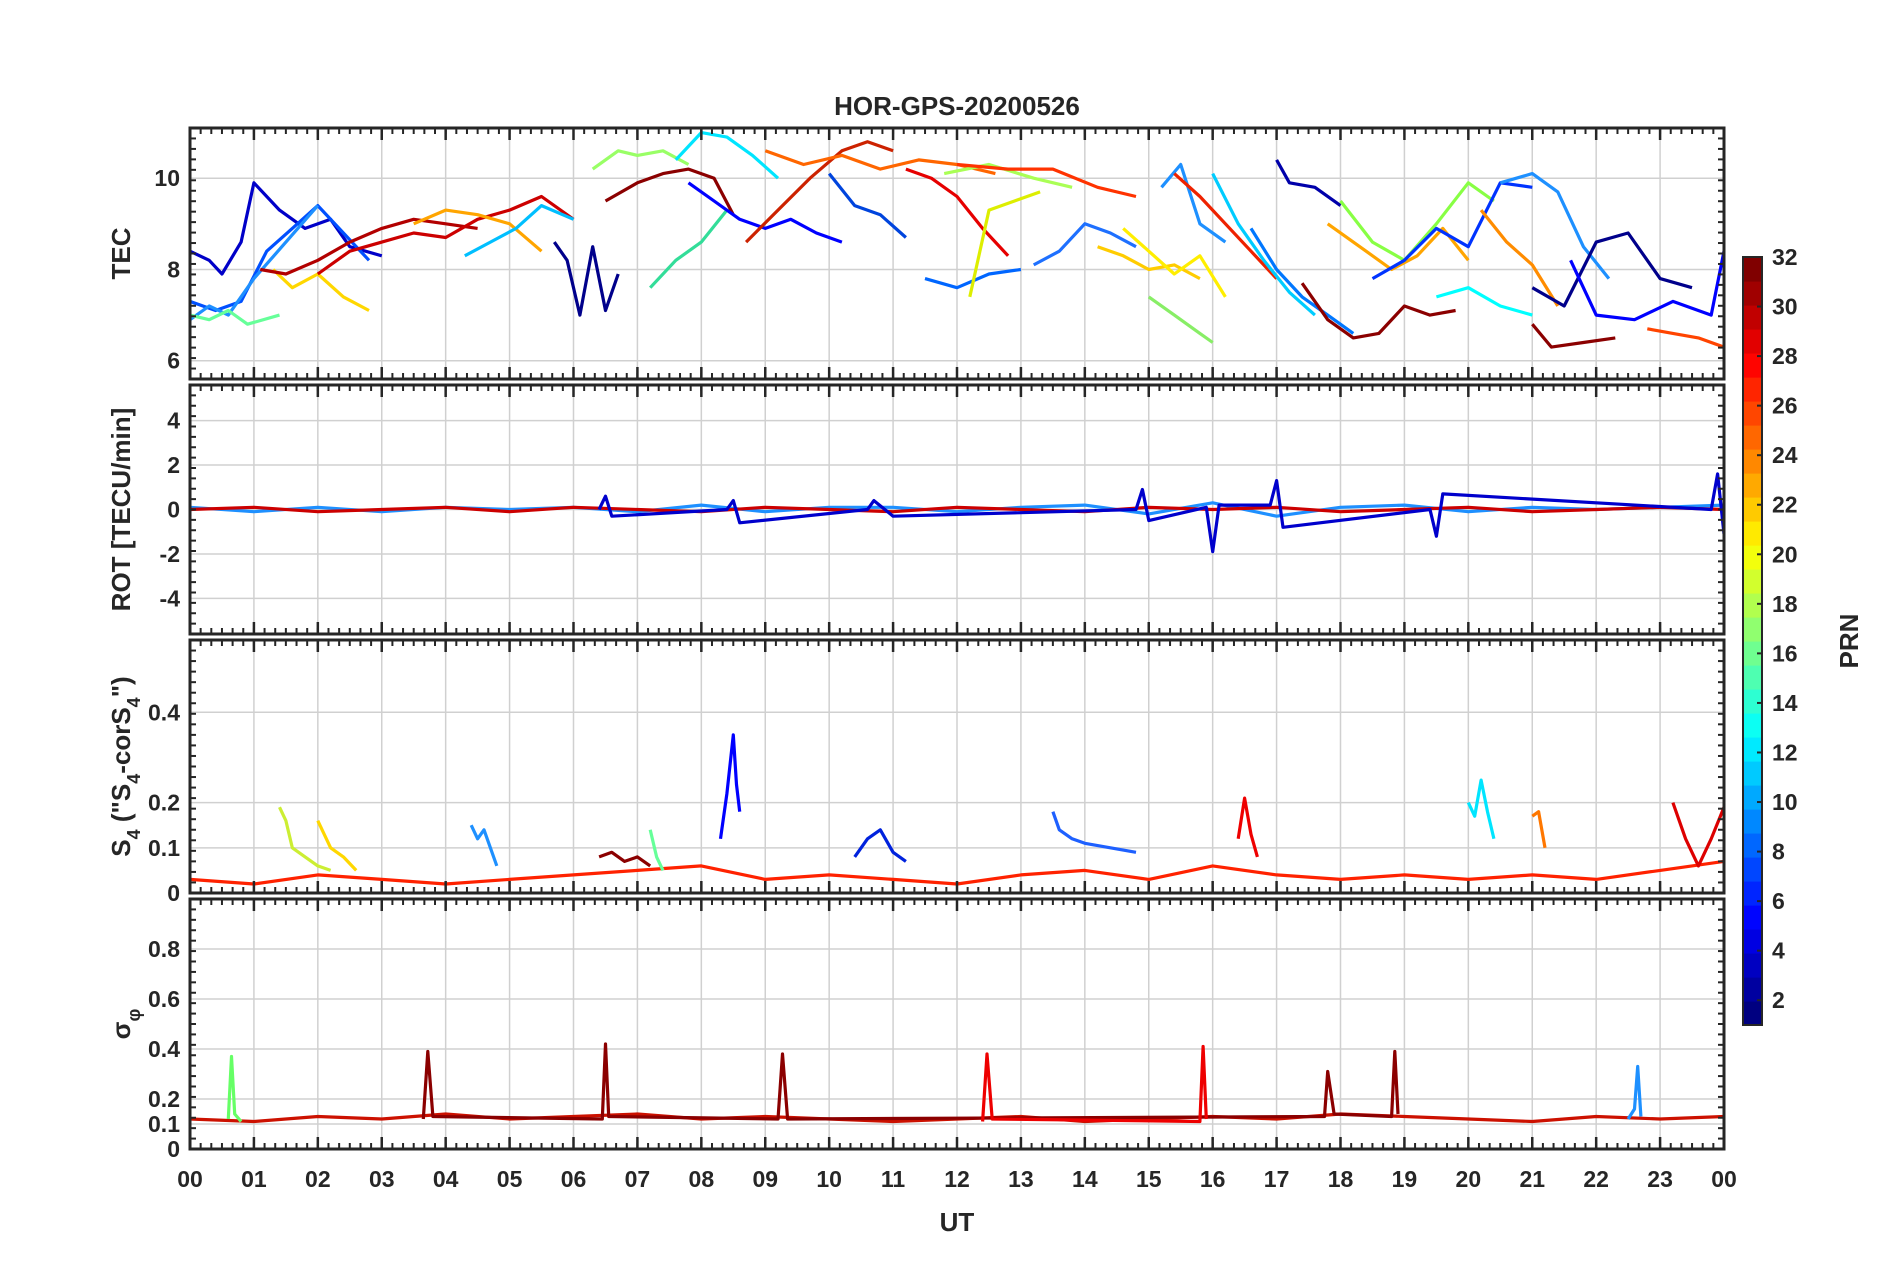  Describe the element at coordinates (254, 1179) in the screenshot. I see `x-tick-label: 01` at that location.